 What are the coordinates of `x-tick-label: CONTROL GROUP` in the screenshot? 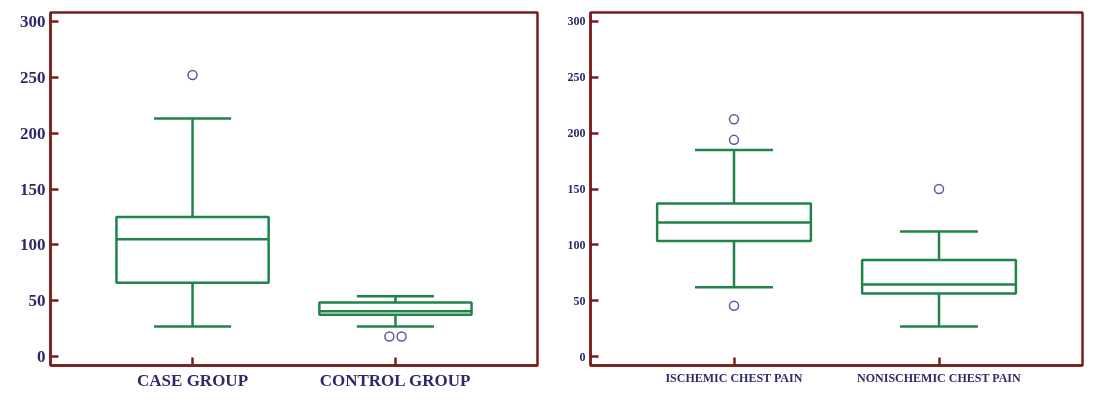 It's located at (395, 380).